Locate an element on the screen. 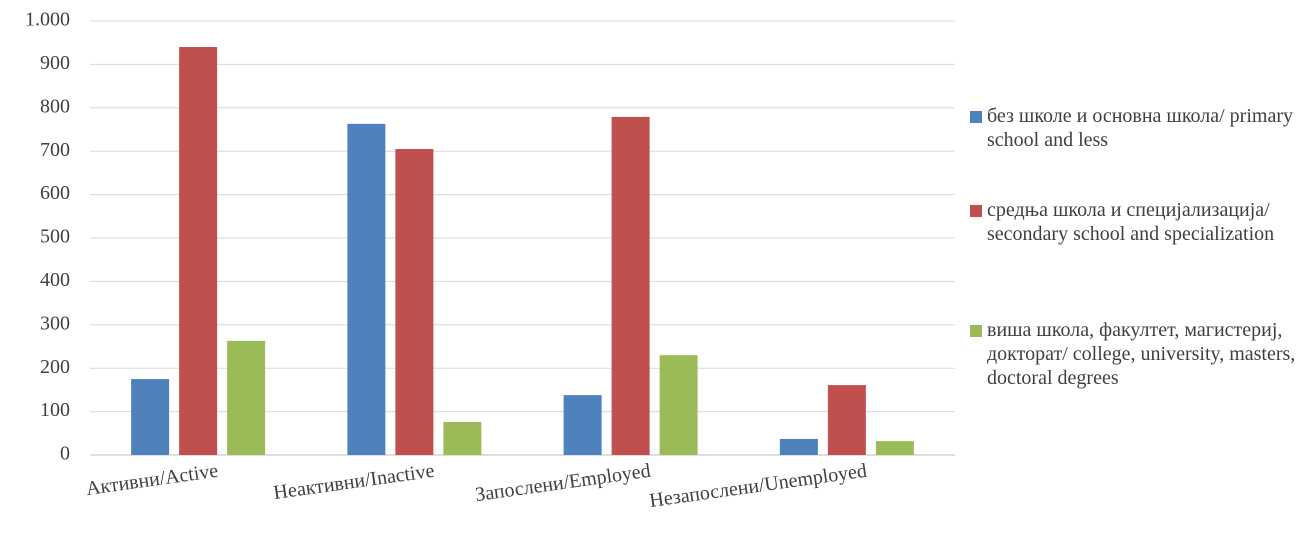 Image resolution: width=1300 pixels, height=540 pixels. y-tick-label: 300 is located at coordinates (55, 323).